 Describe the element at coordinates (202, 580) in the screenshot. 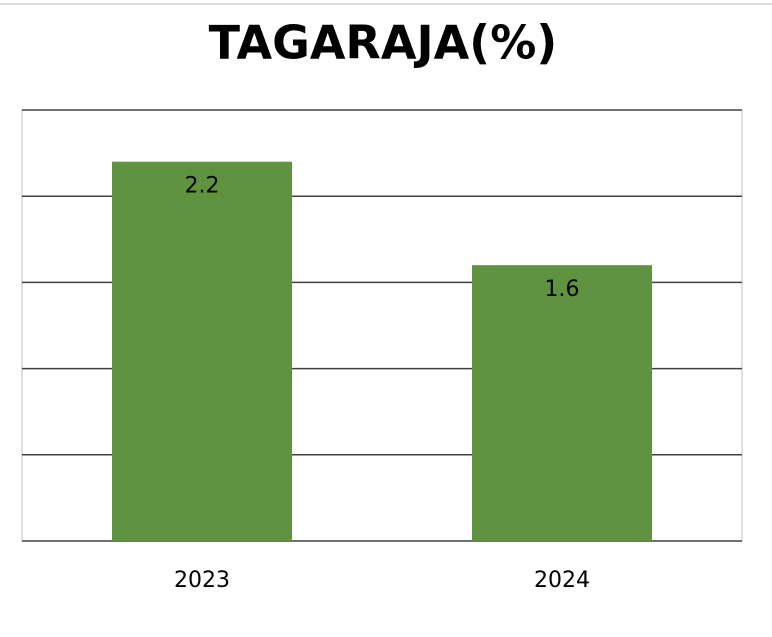

I see `x-tick-label: 2023` at that location.